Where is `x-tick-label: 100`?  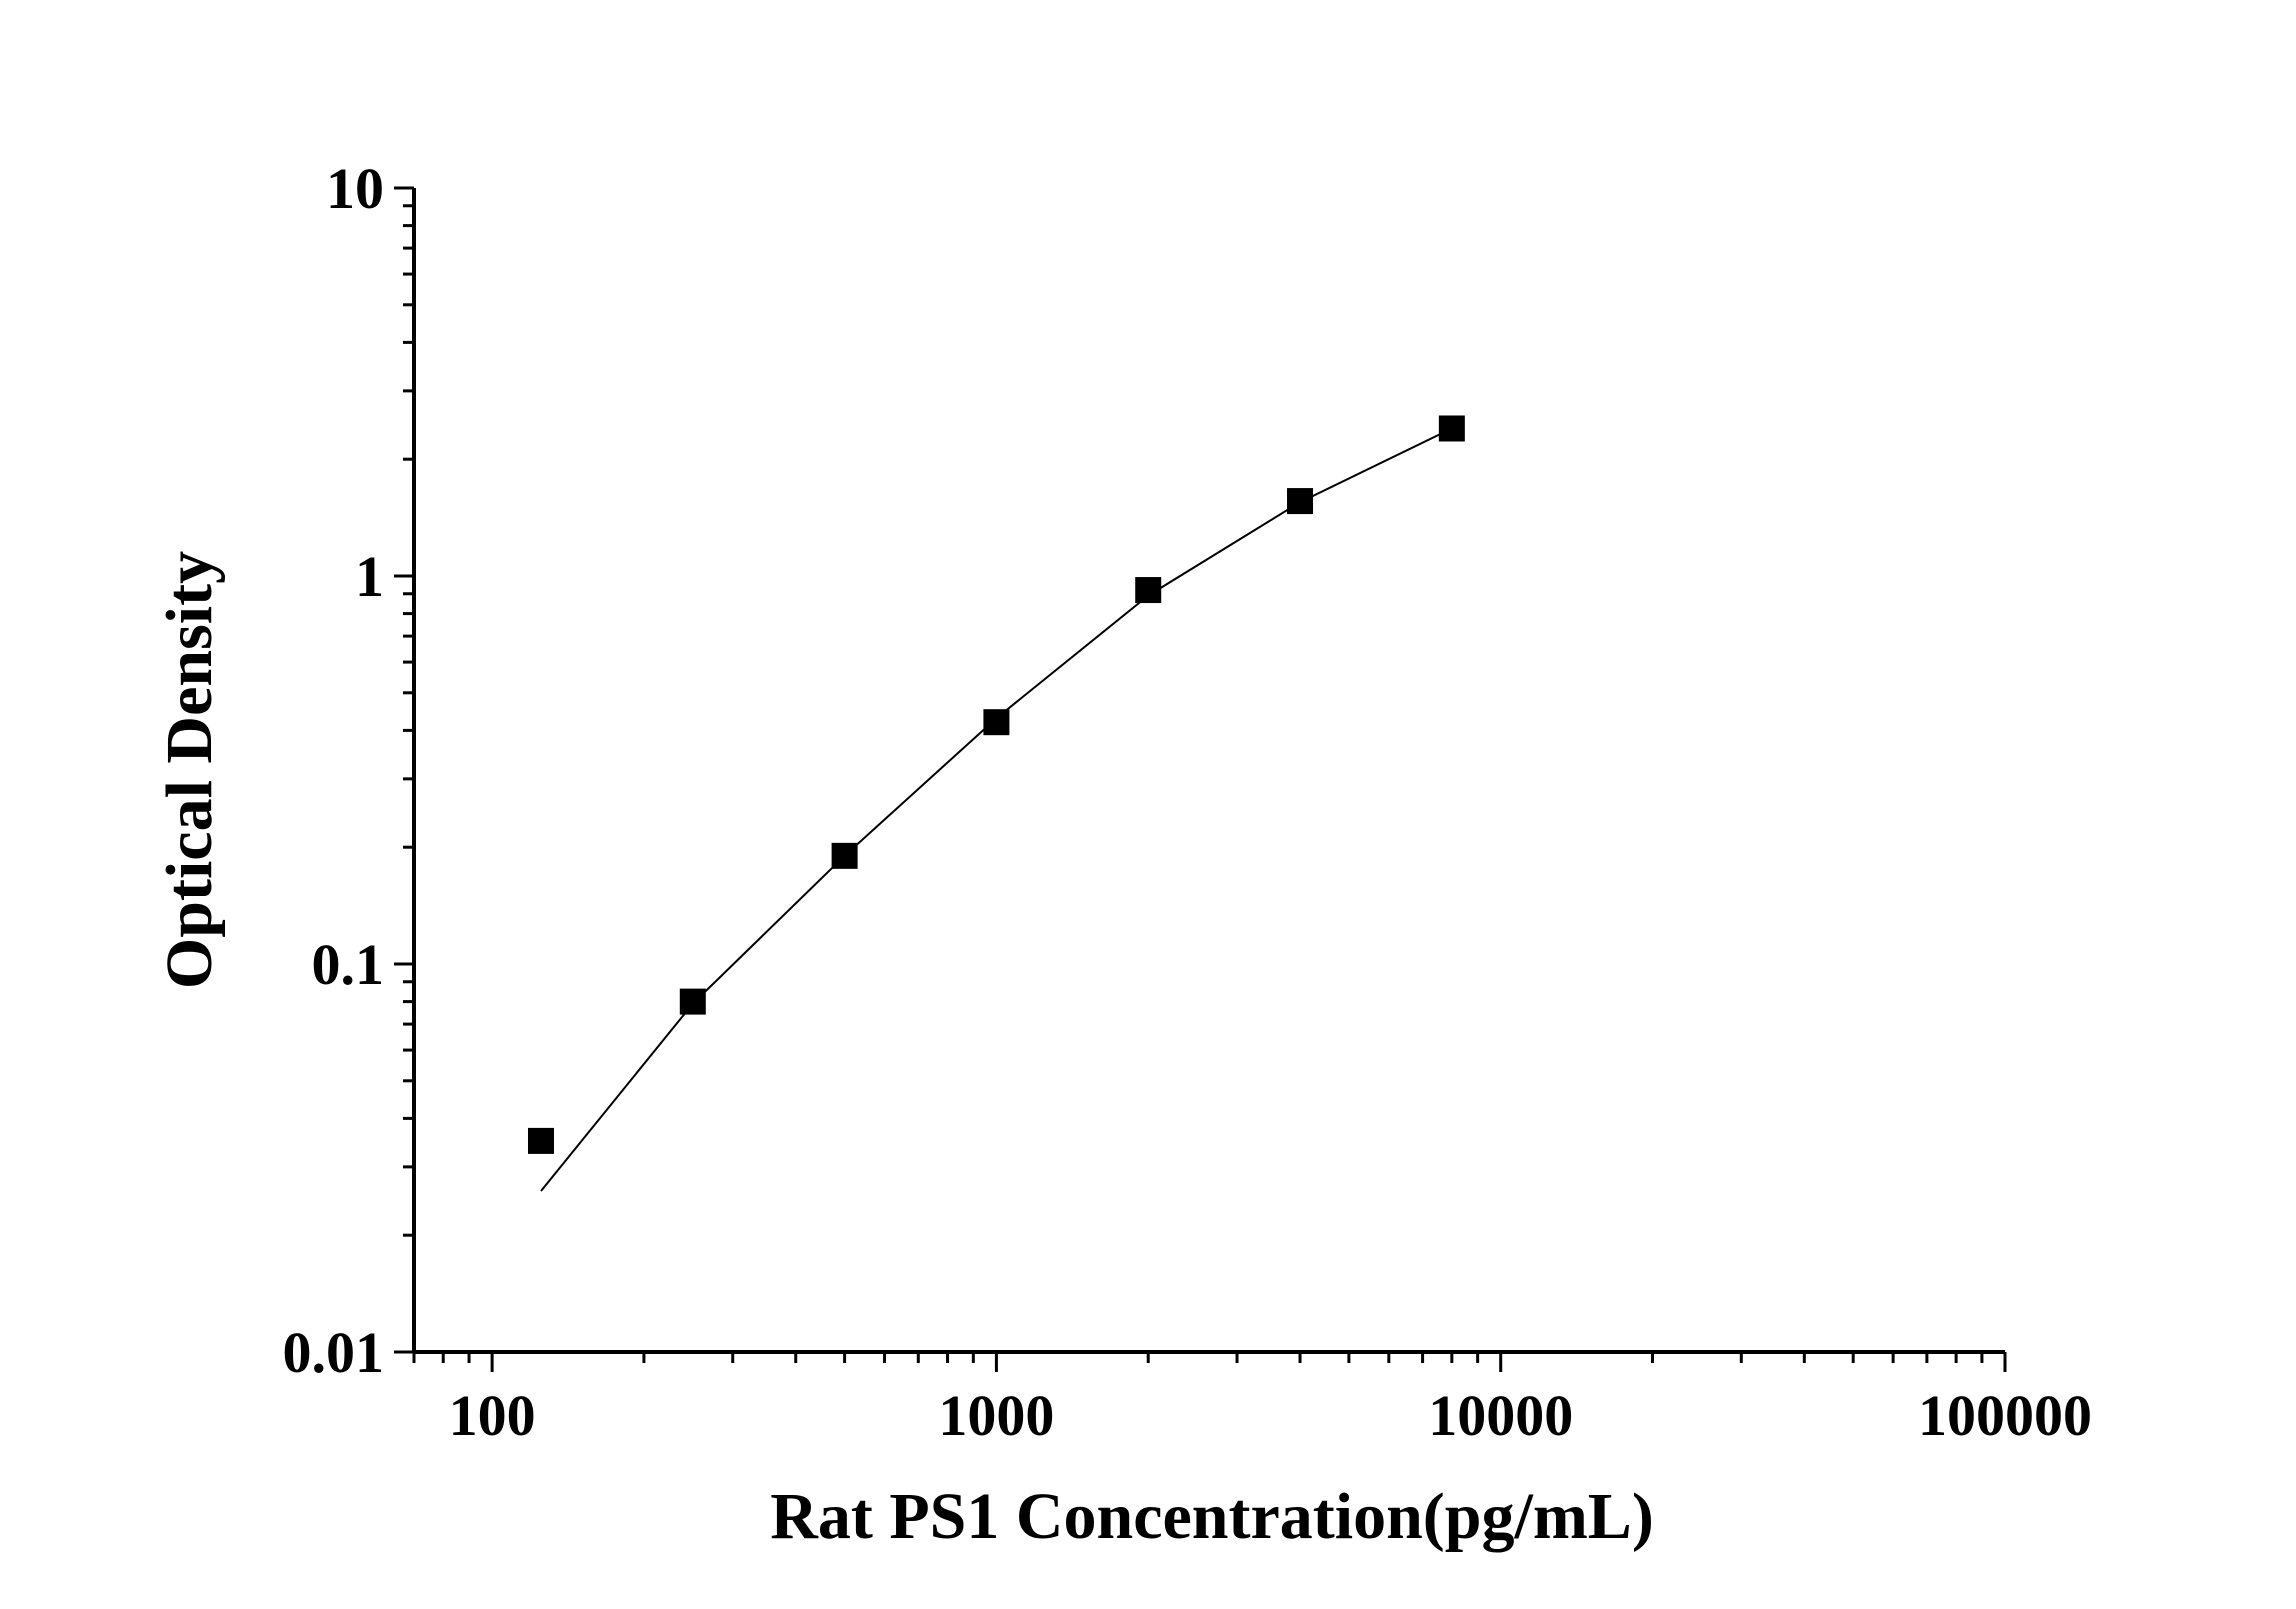
x-tick-label: 100 is located at coordinates (492, 1415).